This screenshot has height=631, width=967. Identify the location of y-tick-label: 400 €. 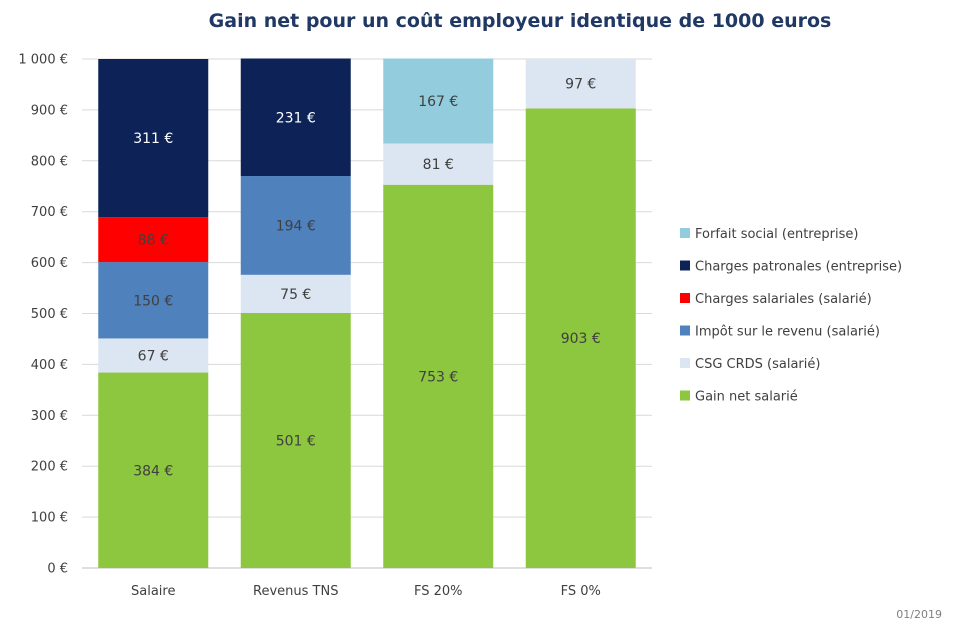
(49, 365).